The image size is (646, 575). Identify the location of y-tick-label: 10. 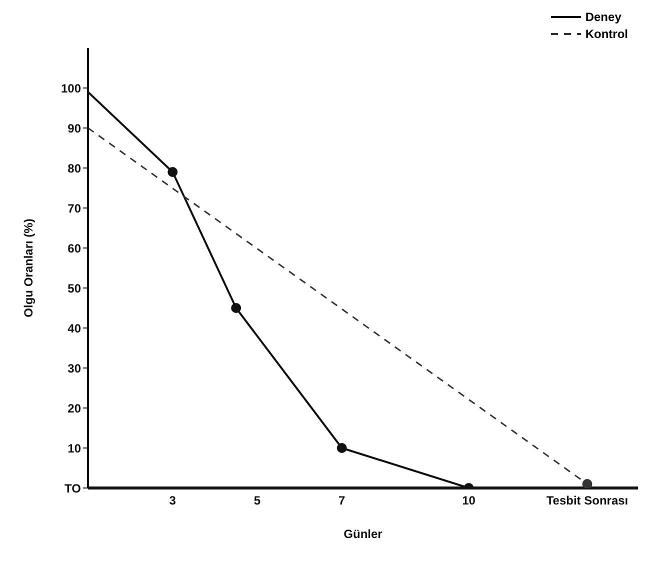
(75, 448).